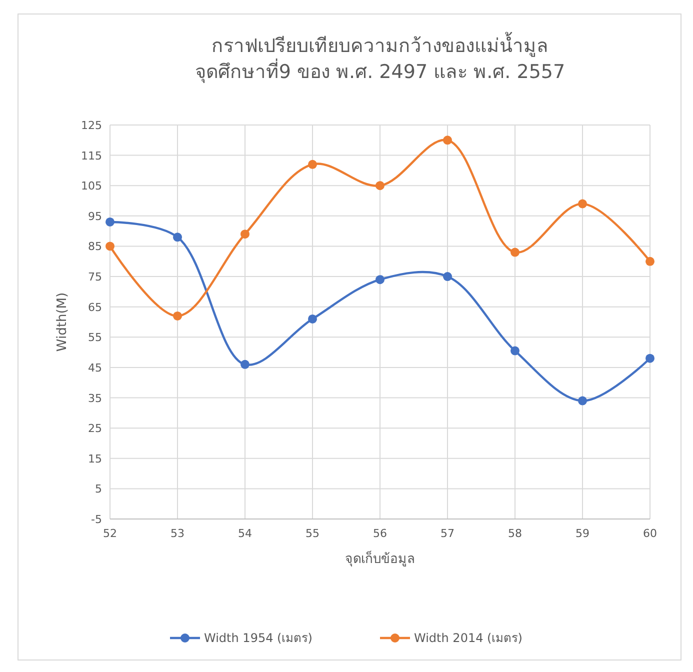 The width and height of the screenshot is (693, 672). I want to click on x-tick-label: 52, so click(110, 533).